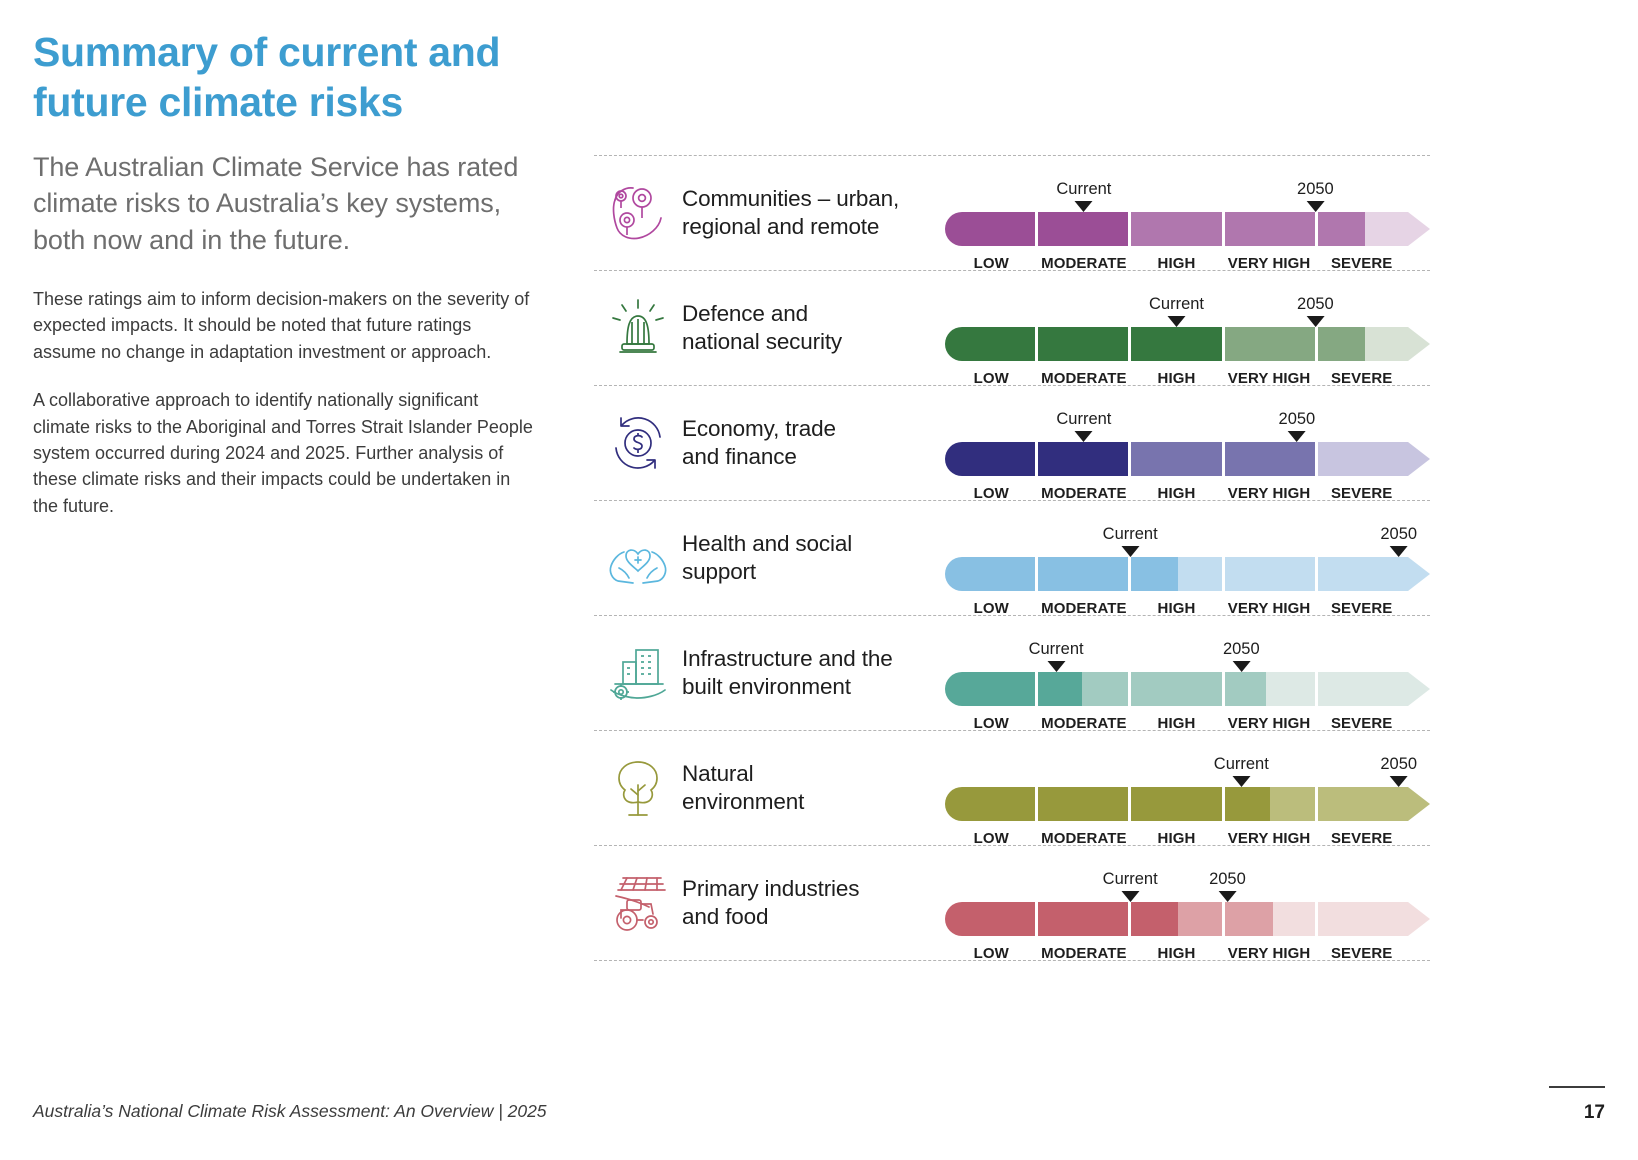 The image size is (1638, 1160). What do you see at coordinates (1577, 1087) in the screenshot?
I see `footer-rule` at bounding box center [1577, 1087].